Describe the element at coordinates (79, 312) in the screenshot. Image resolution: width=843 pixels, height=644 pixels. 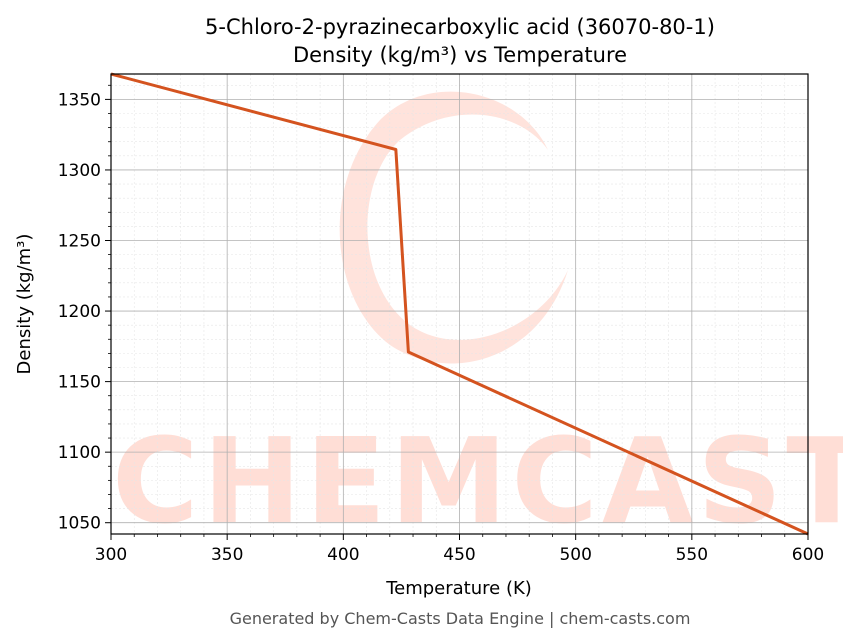
I see `y-tick-label: 1200` at that location.